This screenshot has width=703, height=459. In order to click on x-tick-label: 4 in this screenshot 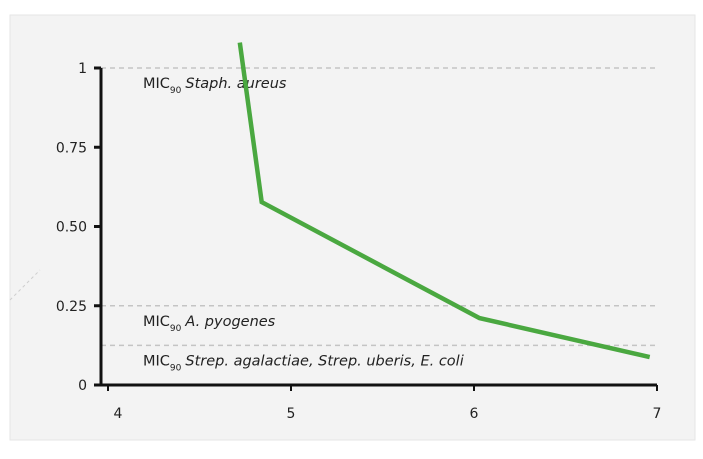, I will do `click(118, 414)`.